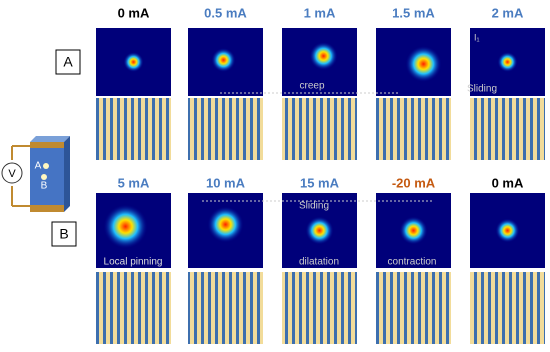  Describe the element at coordinates (320, 12) in the screenshot. I see `current-label: 1 mA` at that location.